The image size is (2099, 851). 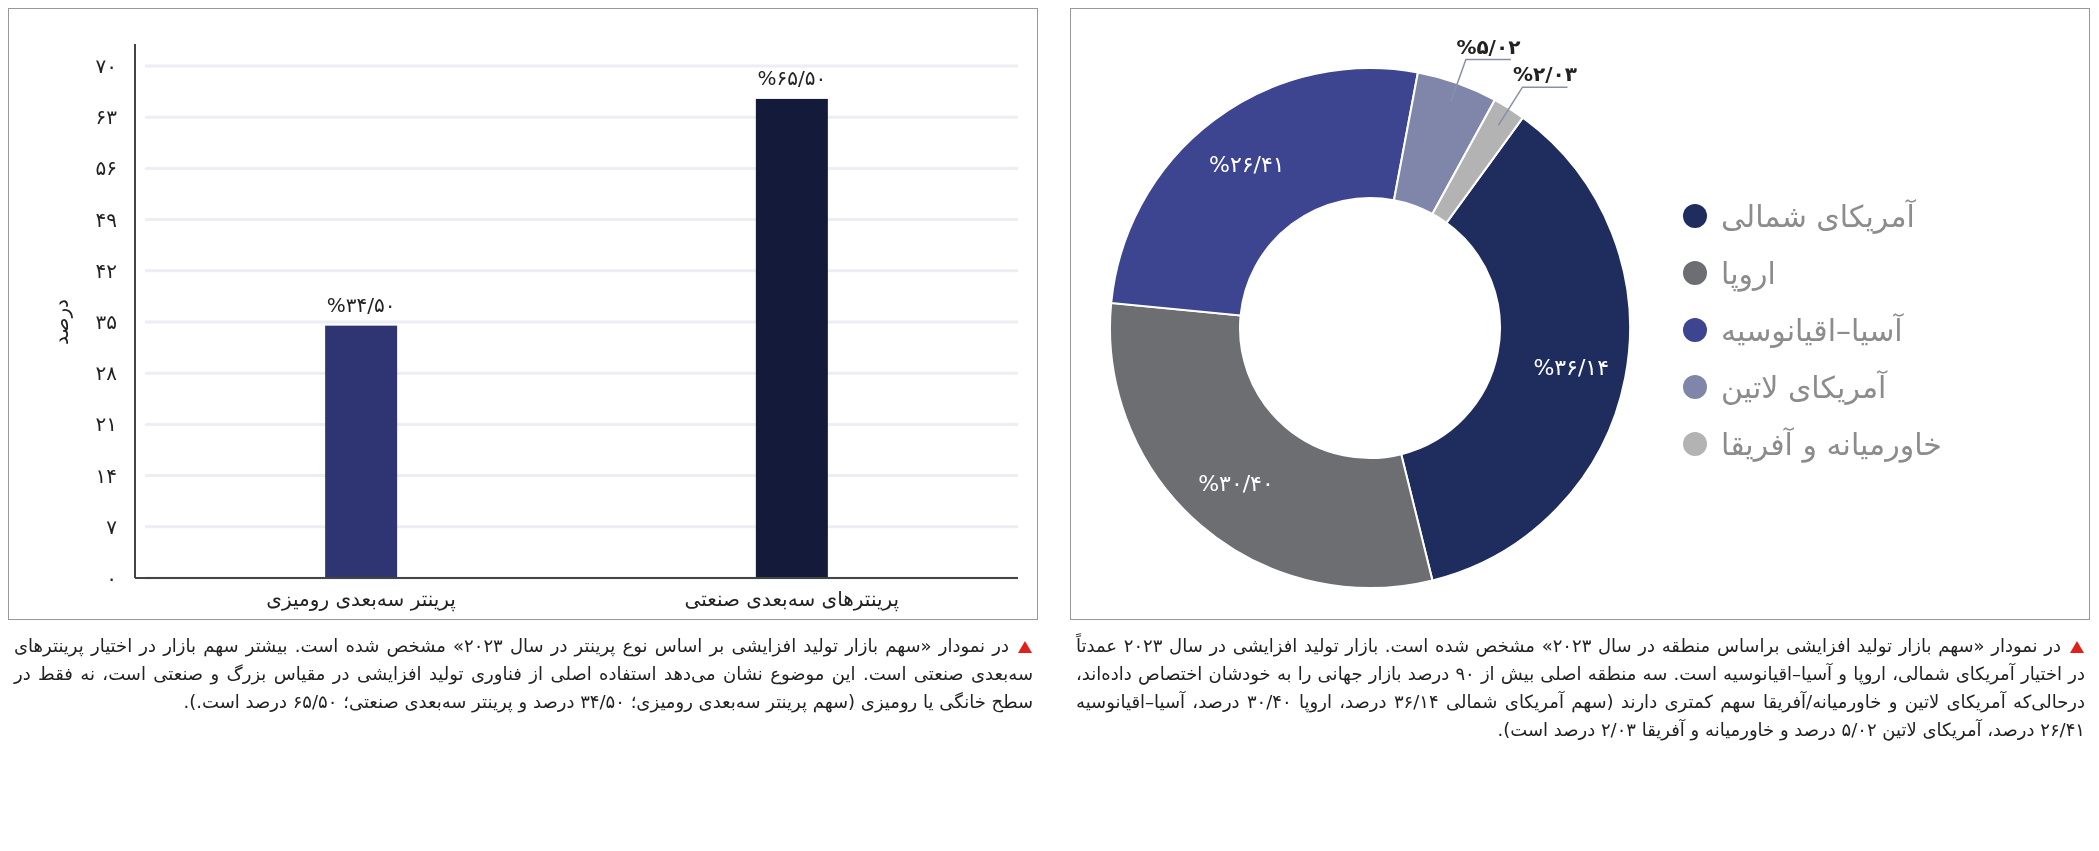 I want to click on x-tick-label: پرینتر سه‌بعدی رومیزی, so click(x=361, y=599).